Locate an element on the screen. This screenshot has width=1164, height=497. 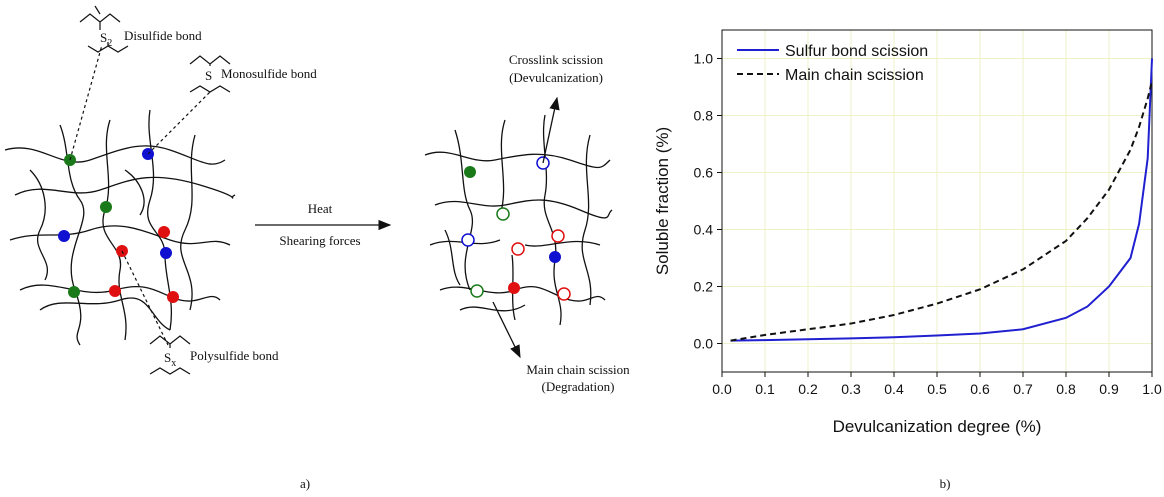
x-tick-label: 0.2 is located at coordinates (808, 389).